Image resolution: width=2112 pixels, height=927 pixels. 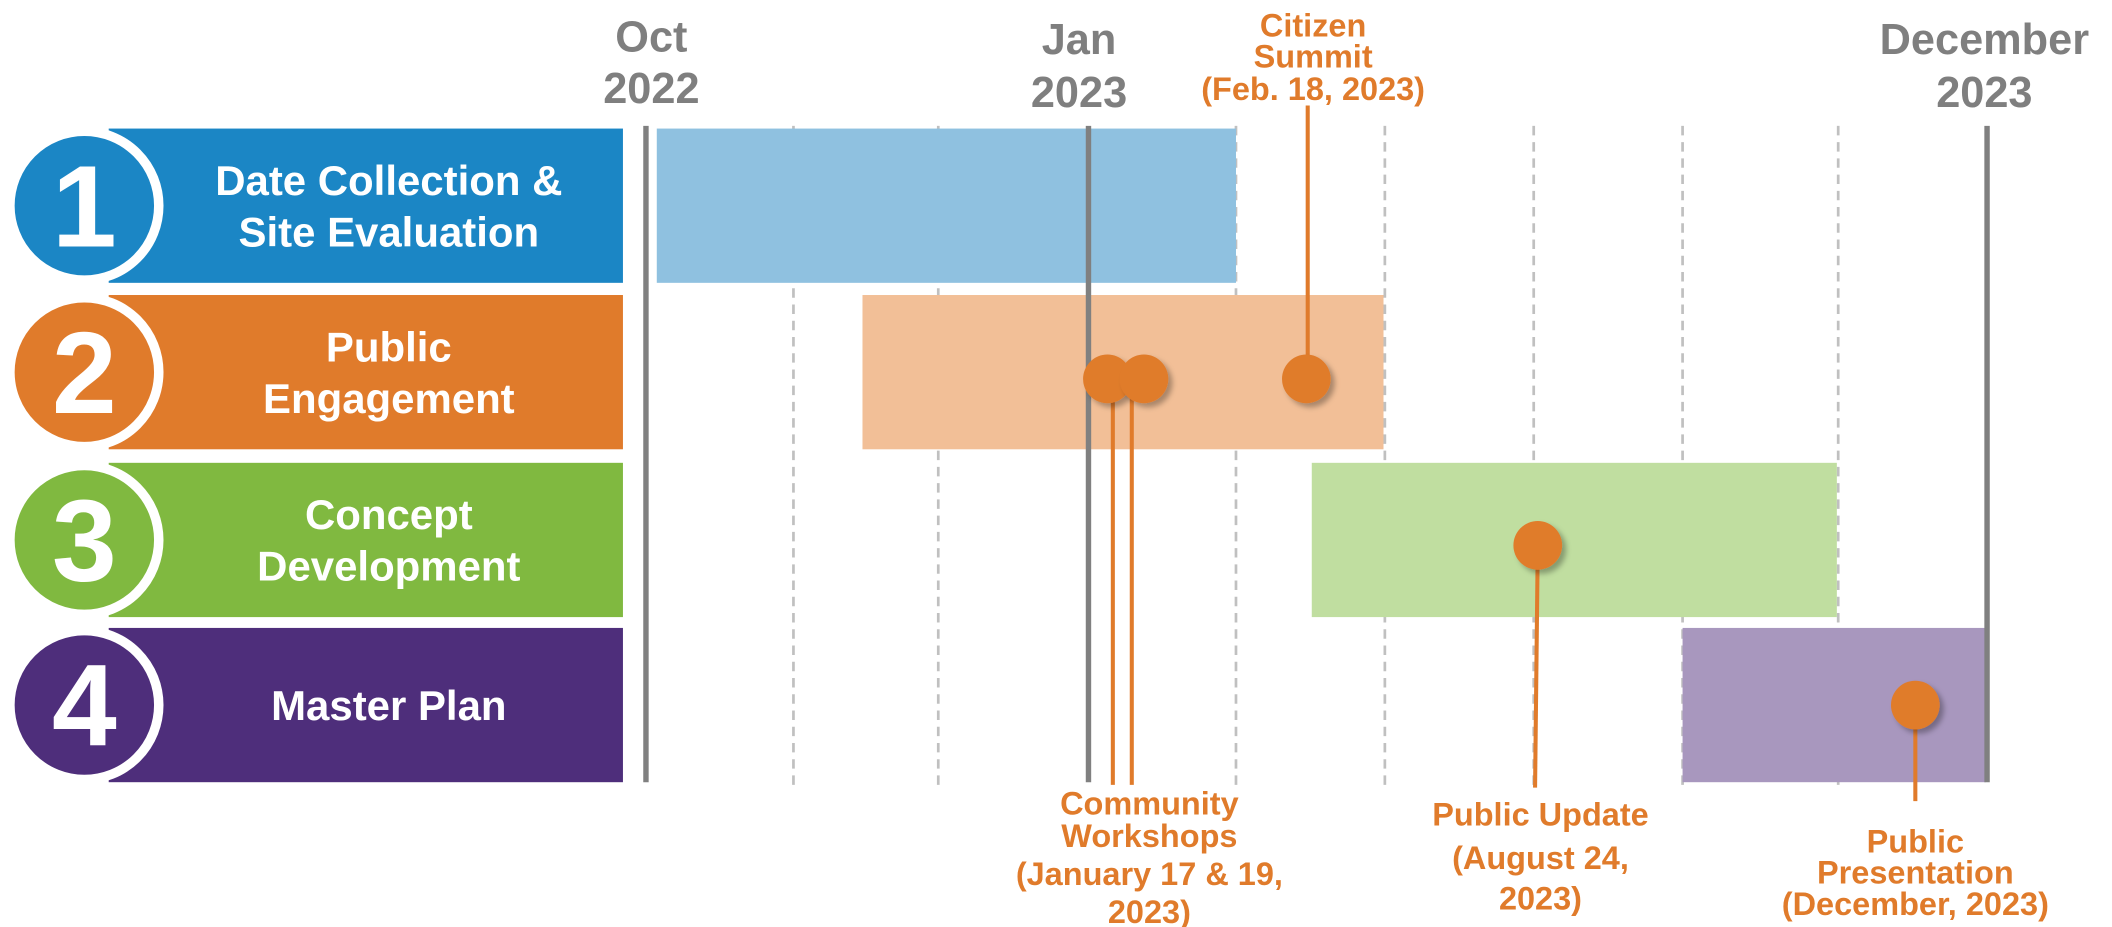 What do you see at coordinates (389, 514) in the screenshot?
I see `phase-title: Concept` at bounding box center [389, 514].